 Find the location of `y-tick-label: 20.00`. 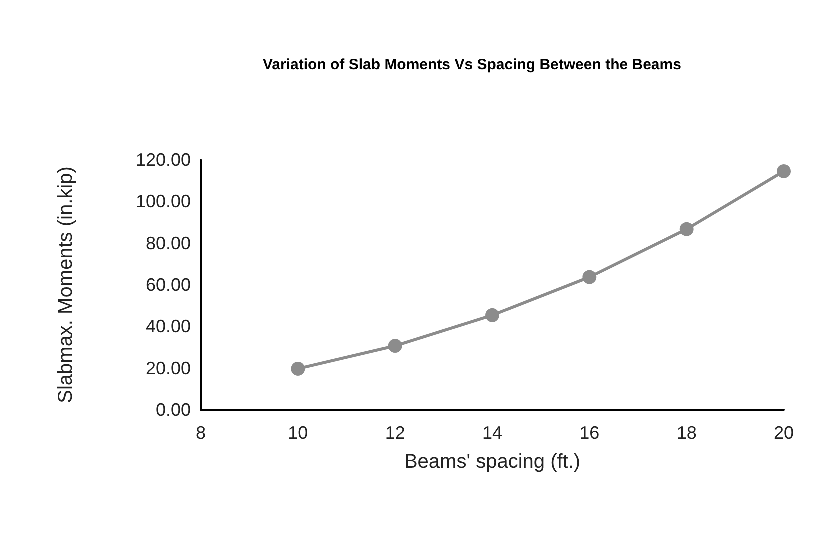

y-tick-label: 20.00 is located at coordinates (168, 368).